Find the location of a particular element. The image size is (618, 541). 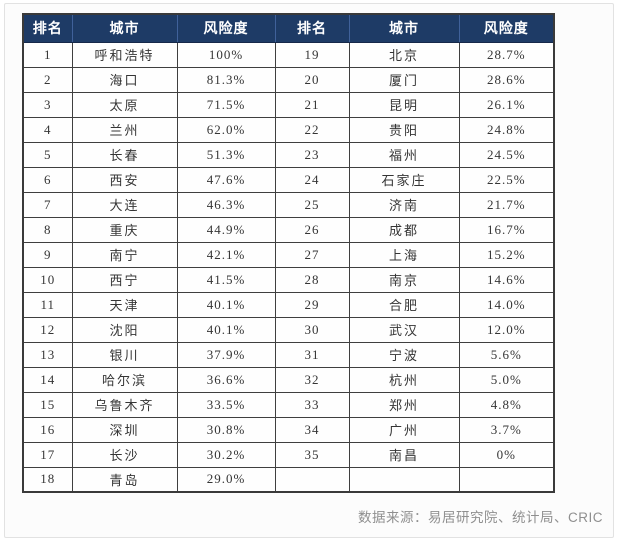

risk-cell: 24.5% is located at coordinates (506, 154).